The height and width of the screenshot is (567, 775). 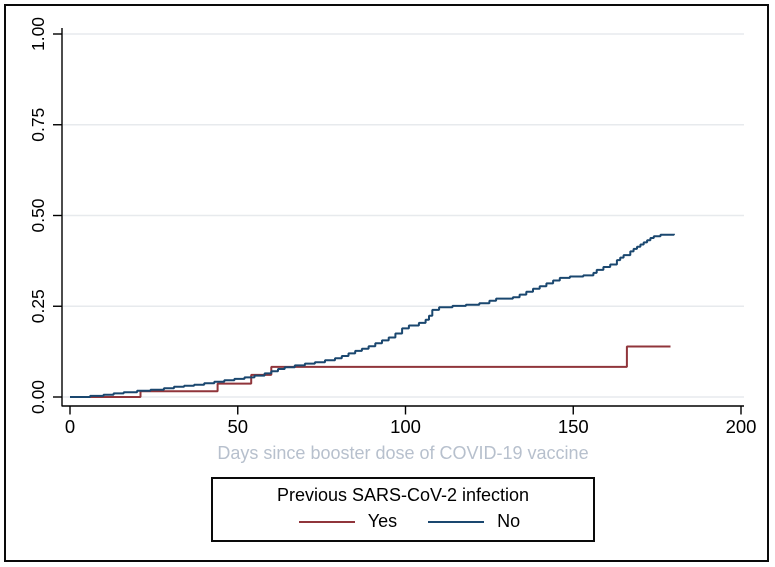 What do you see at coordinates (38, 306) in the screenshot?
I see `y-tick-label-0.25: 0.25` at bounding box center [38, 306].